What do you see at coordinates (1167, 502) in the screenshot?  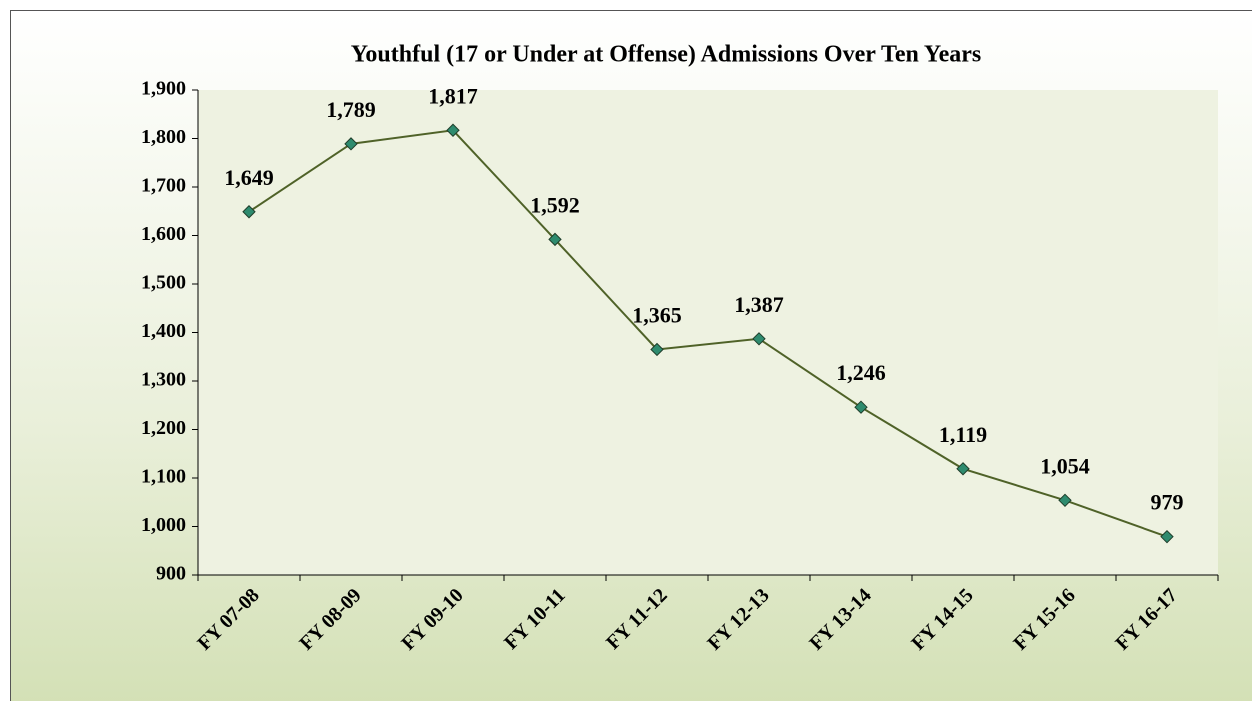 I see `data-label: 979` at bounding box center [1167, 502].